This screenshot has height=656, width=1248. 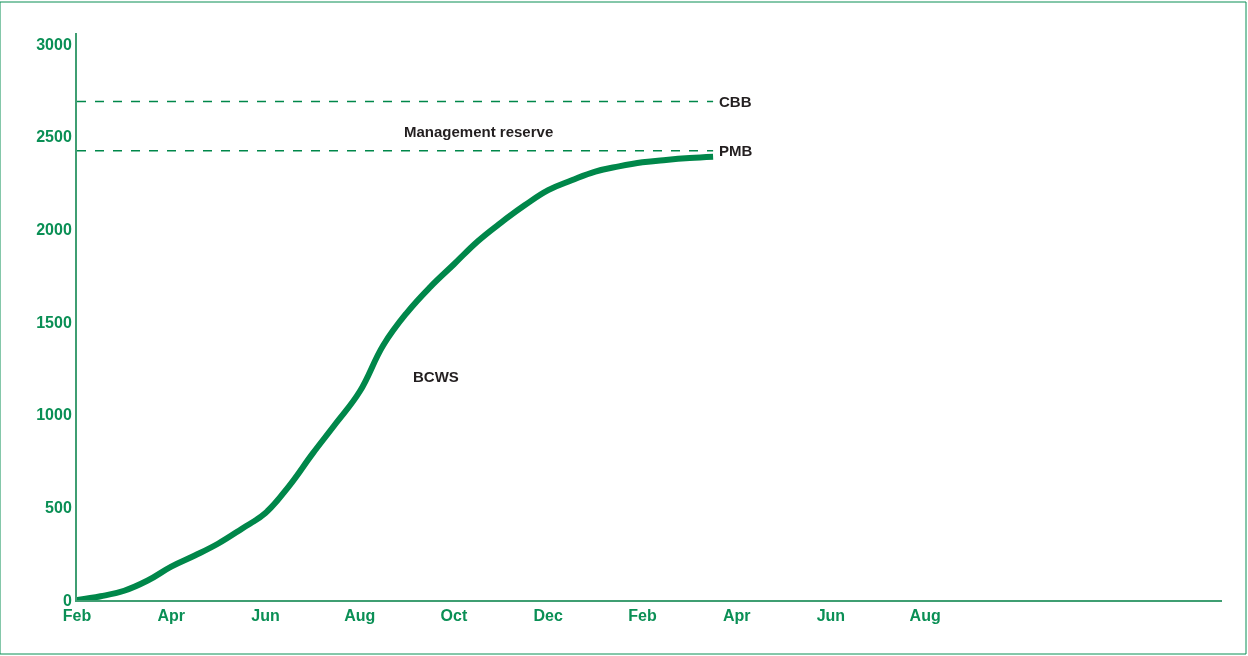 I want to click on y-tick-label: 2000, so click(x=54, y=230).